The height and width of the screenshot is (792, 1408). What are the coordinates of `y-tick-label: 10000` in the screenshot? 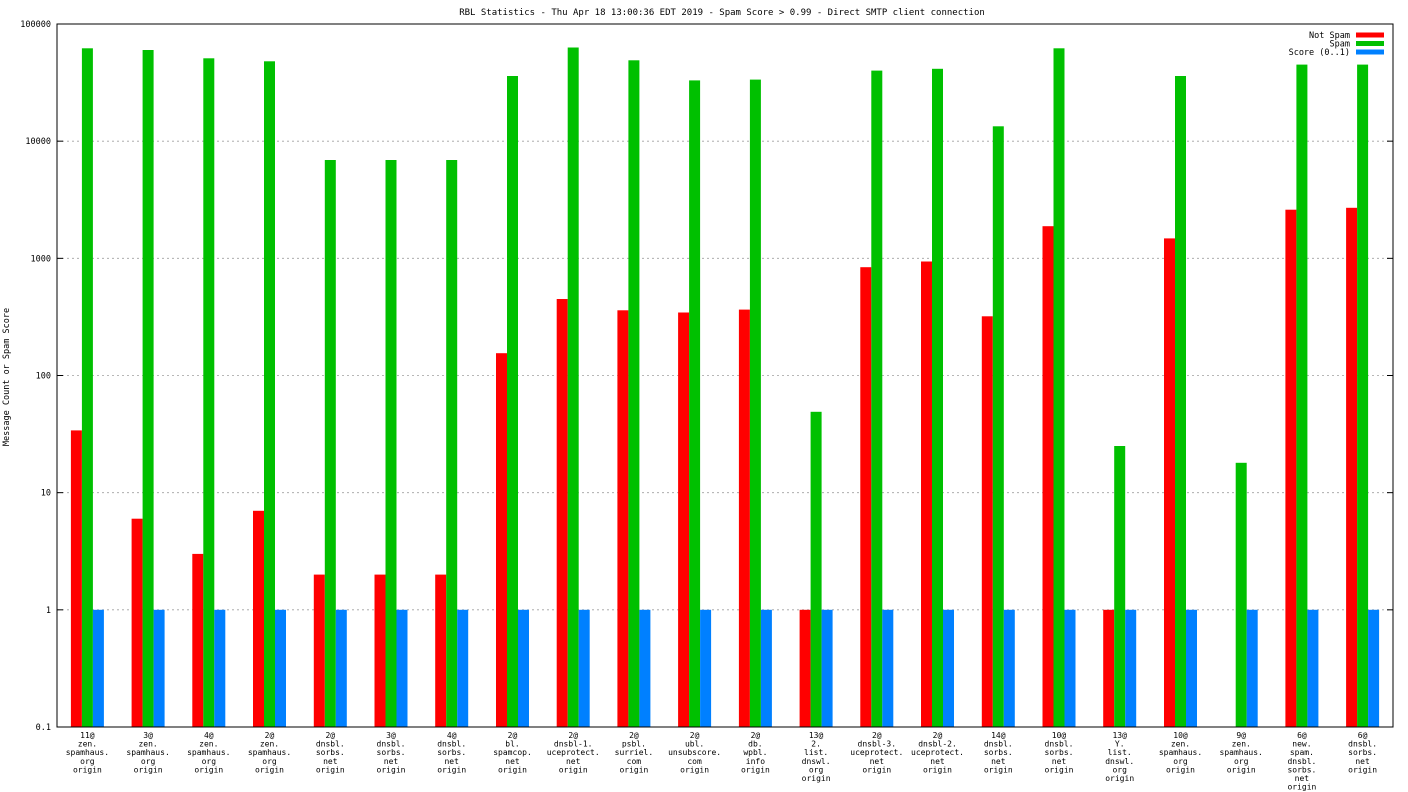 It's located at (38, 142).